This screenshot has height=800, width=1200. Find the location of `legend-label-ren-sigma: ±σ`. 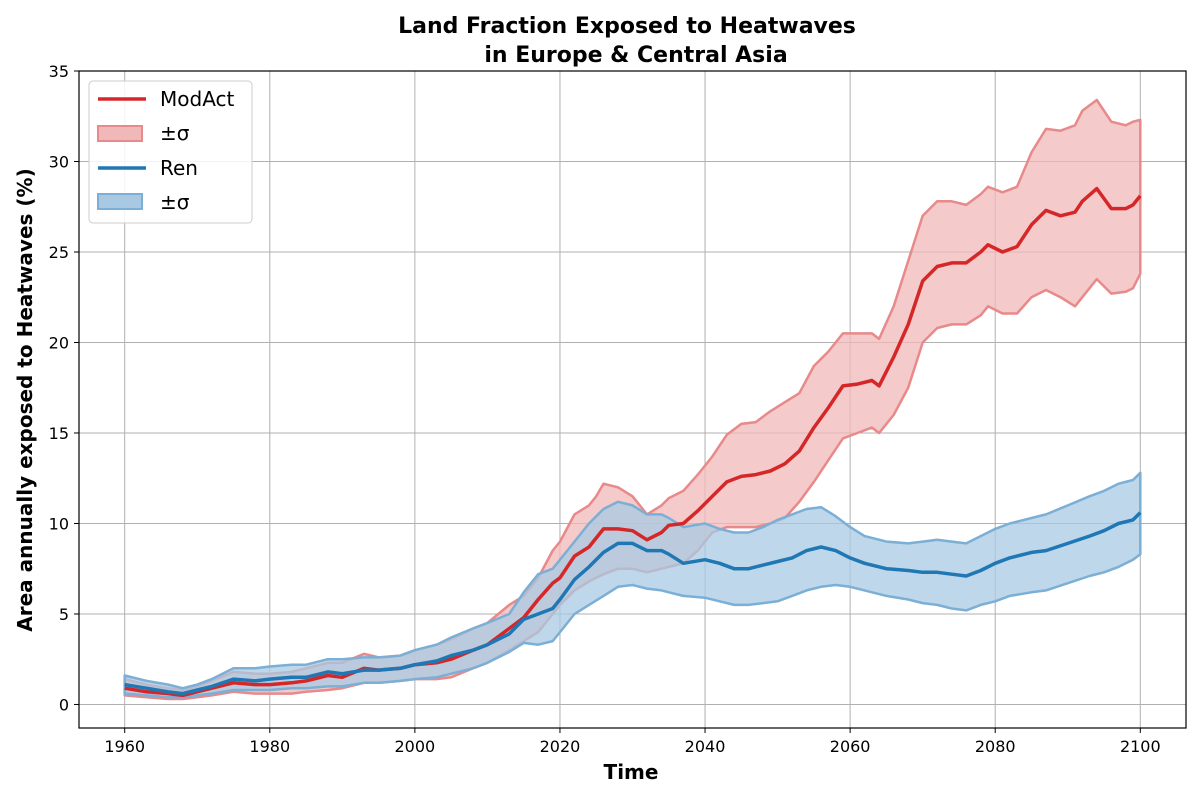

legend-label-ren-sigma: ±σ is located at coordinates (175, 202).